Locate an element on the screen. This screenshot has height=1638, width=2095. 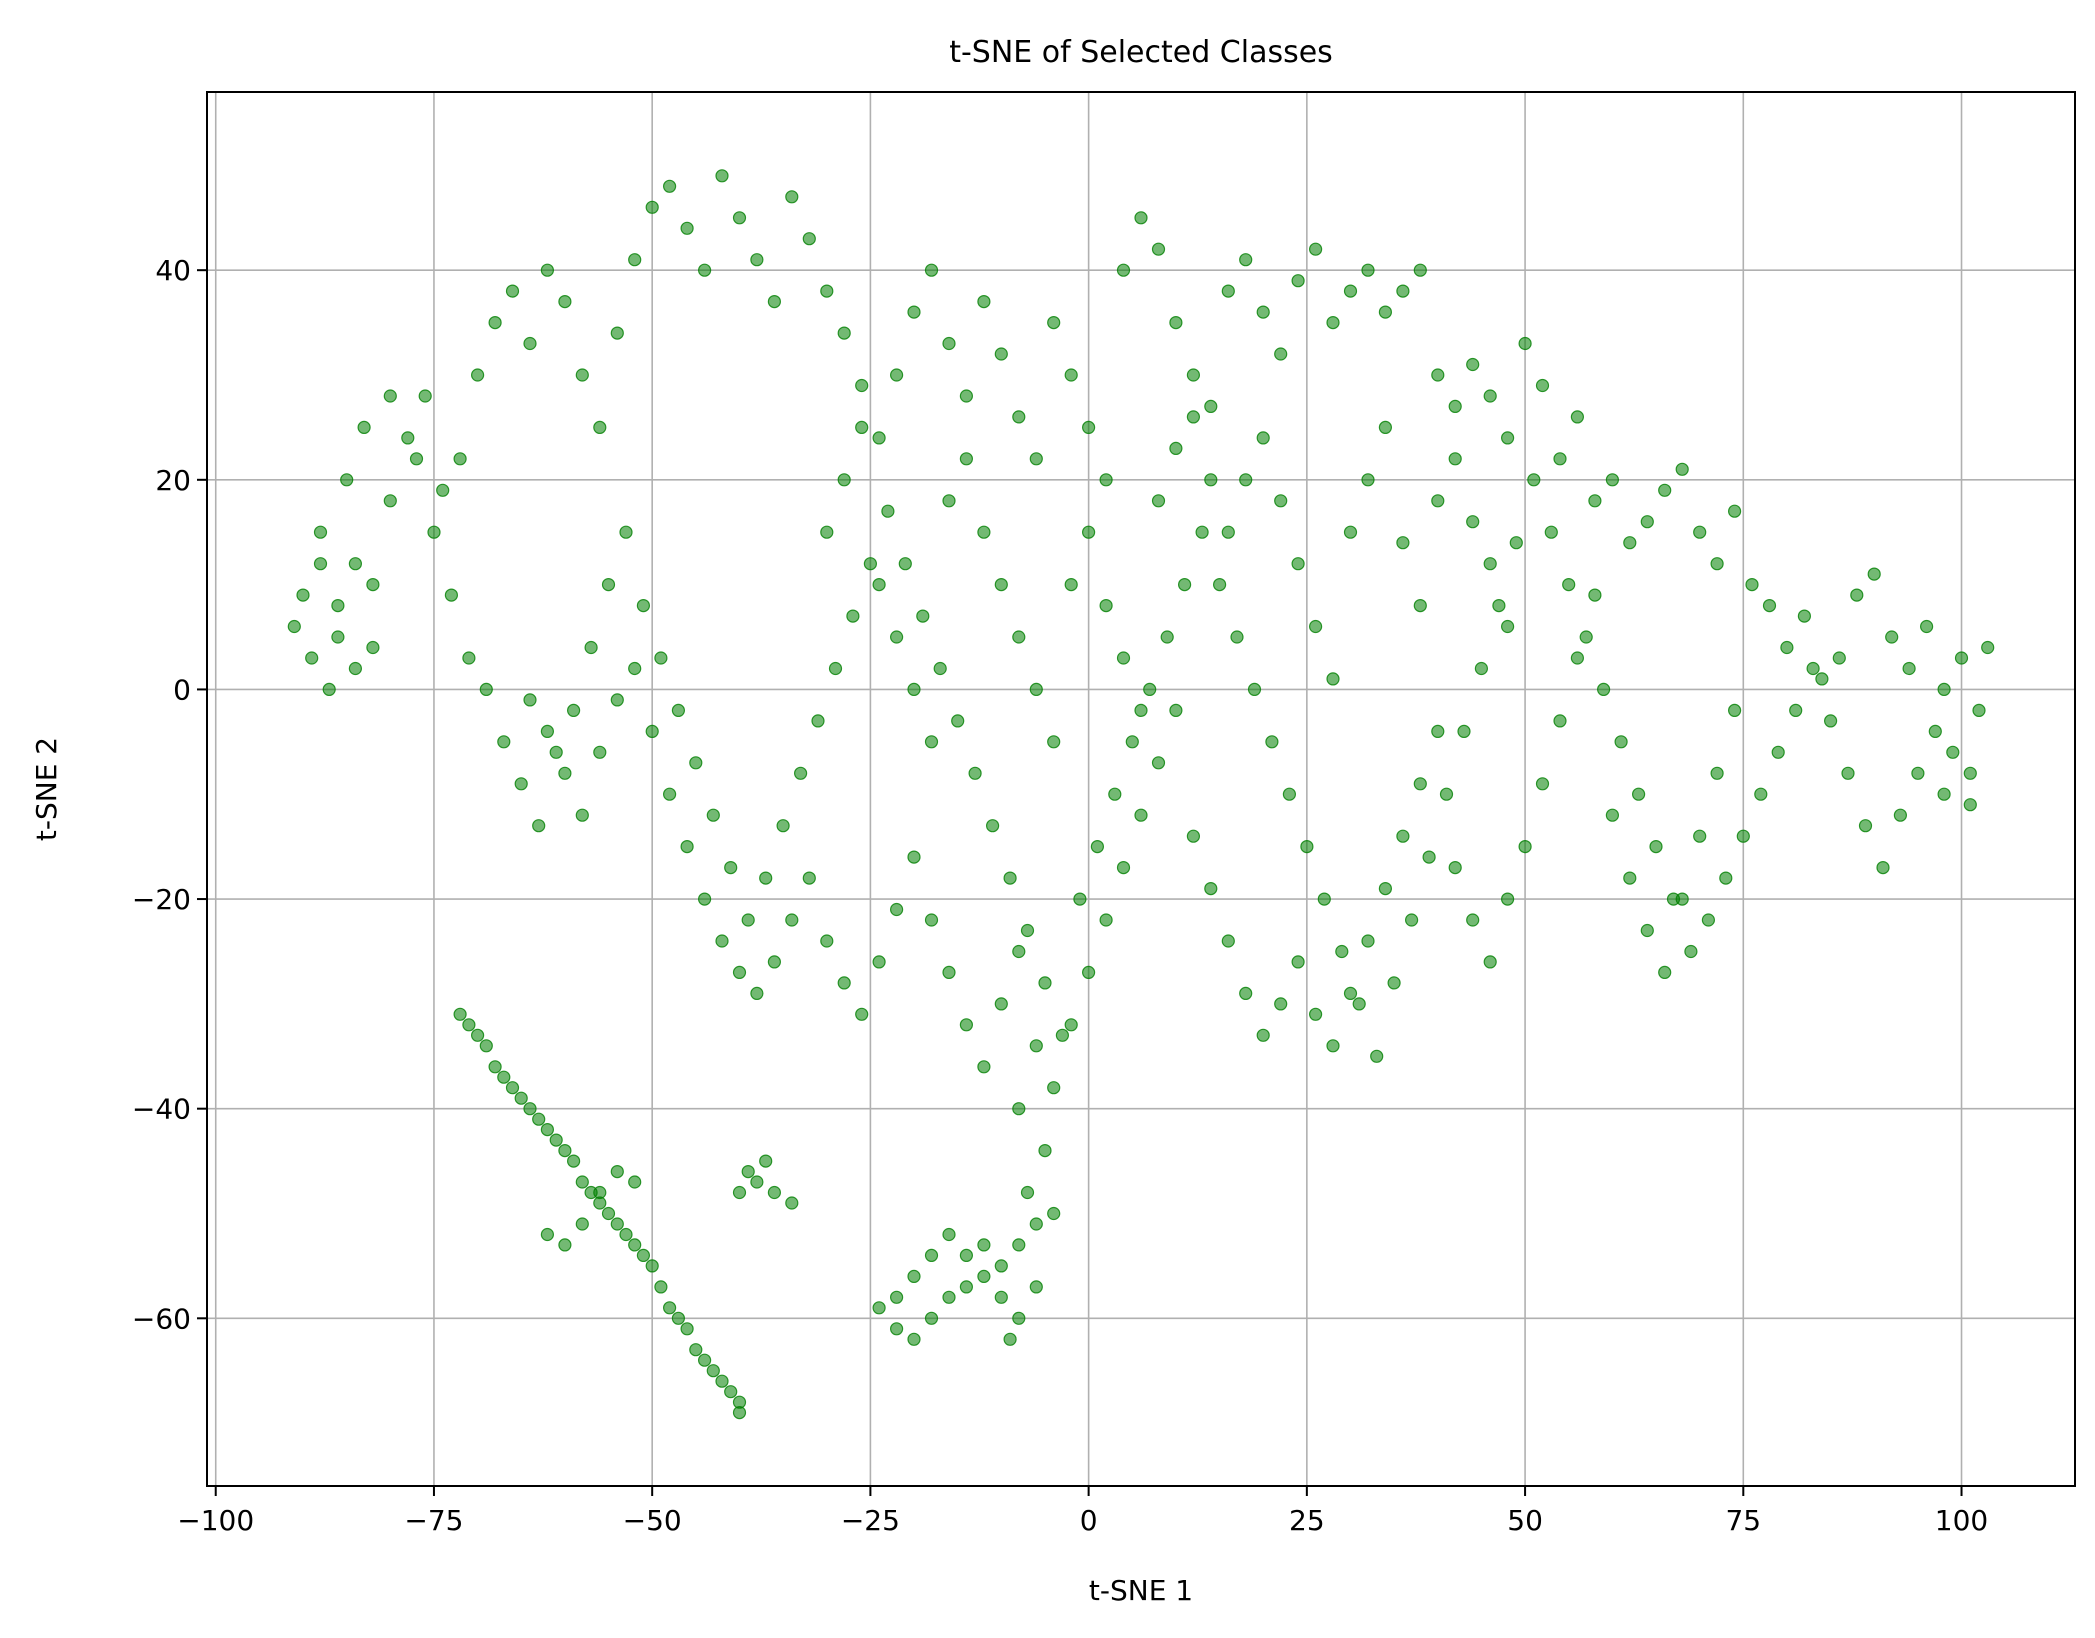
y-tick-label: 0 is located at coordinates (182, 689).